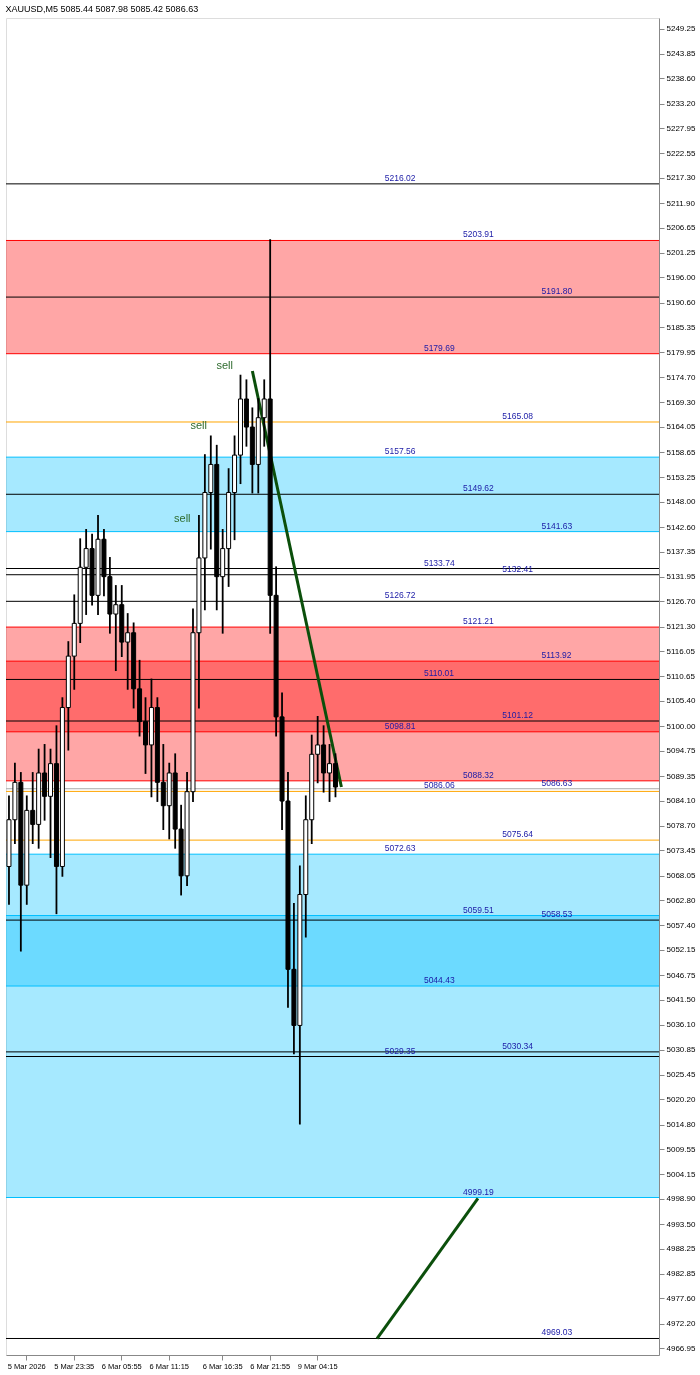  What do you see at coordinates (681, 1324) in the screenshot?
I see `y-tick-label: 4972.20` at bounding box center [681, 1324].